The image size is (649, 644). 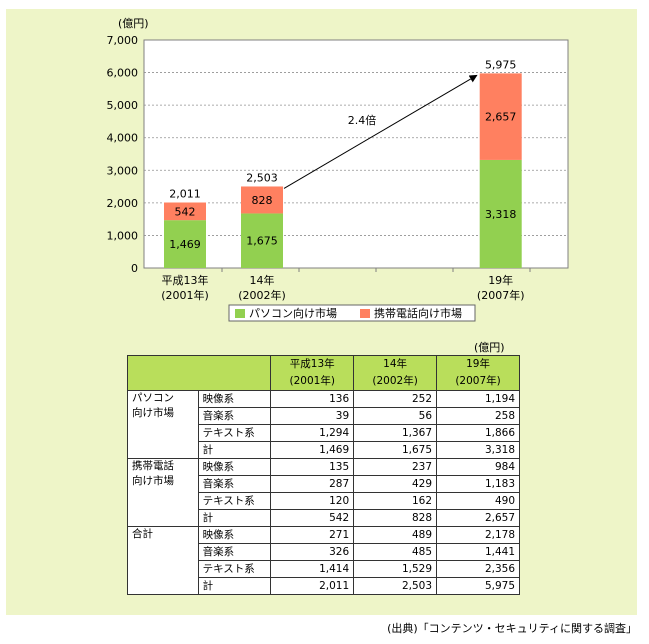 What do you see at coordinates (362, 120) in the screenshot?
I see `growth-annotation: 2.4倍` at bounding box center [362, 120].